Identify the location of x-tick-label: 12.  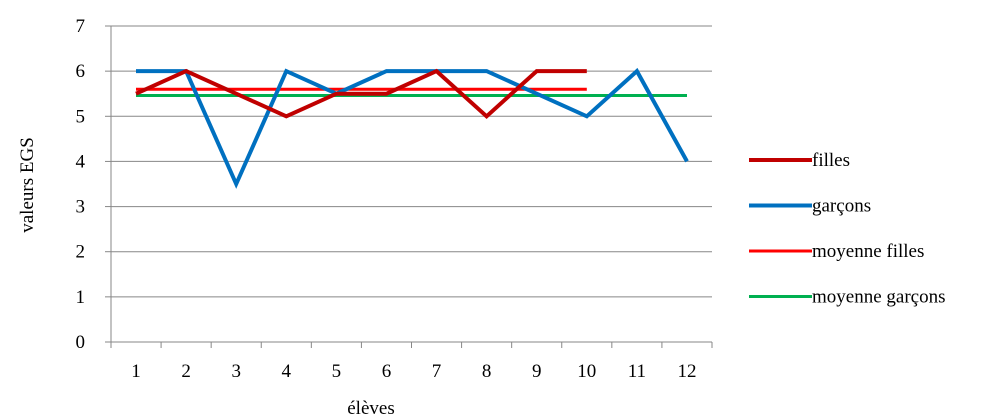
(686, 371).